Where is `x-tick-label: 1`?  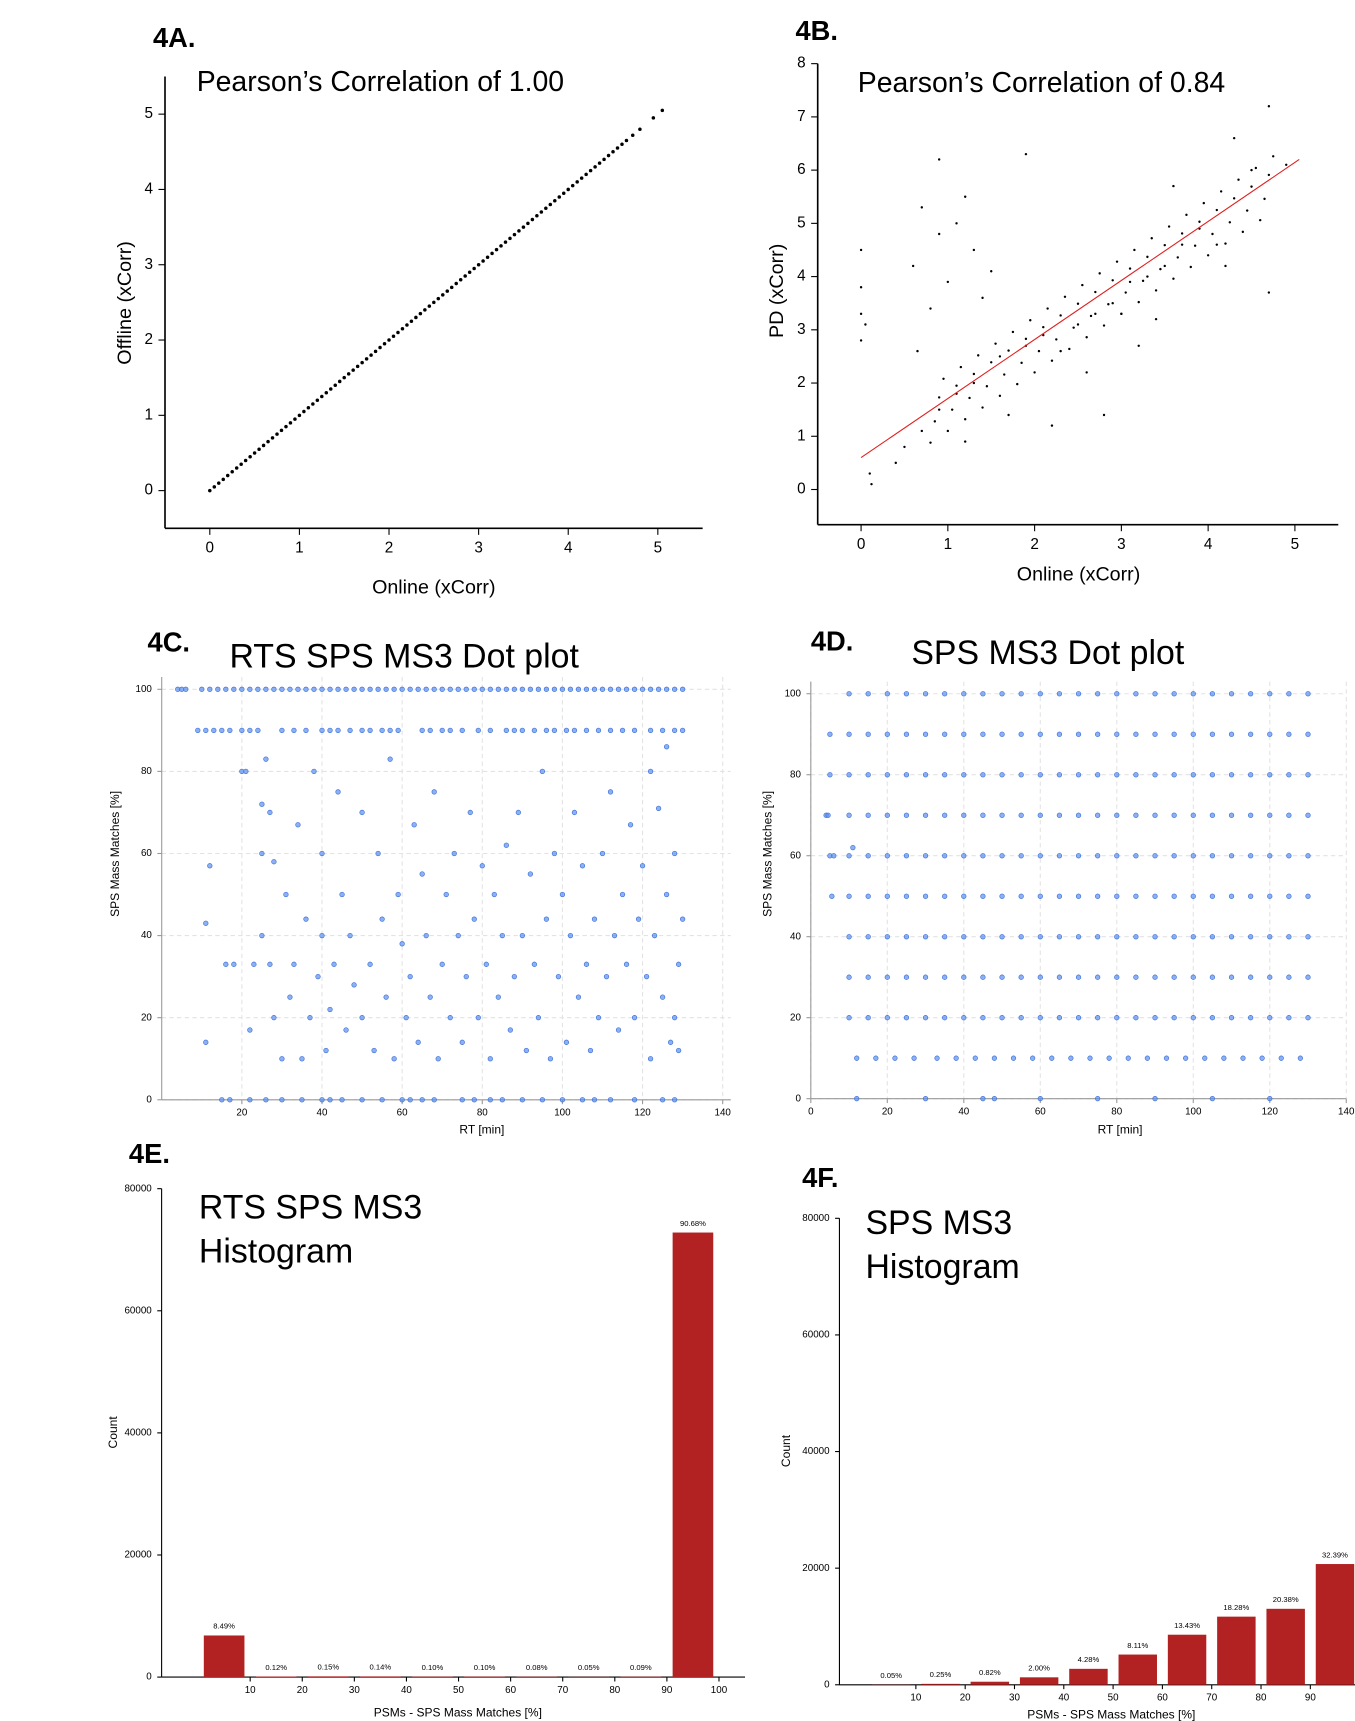
x-tick-label: 1 is located at coordinates (948, 544).